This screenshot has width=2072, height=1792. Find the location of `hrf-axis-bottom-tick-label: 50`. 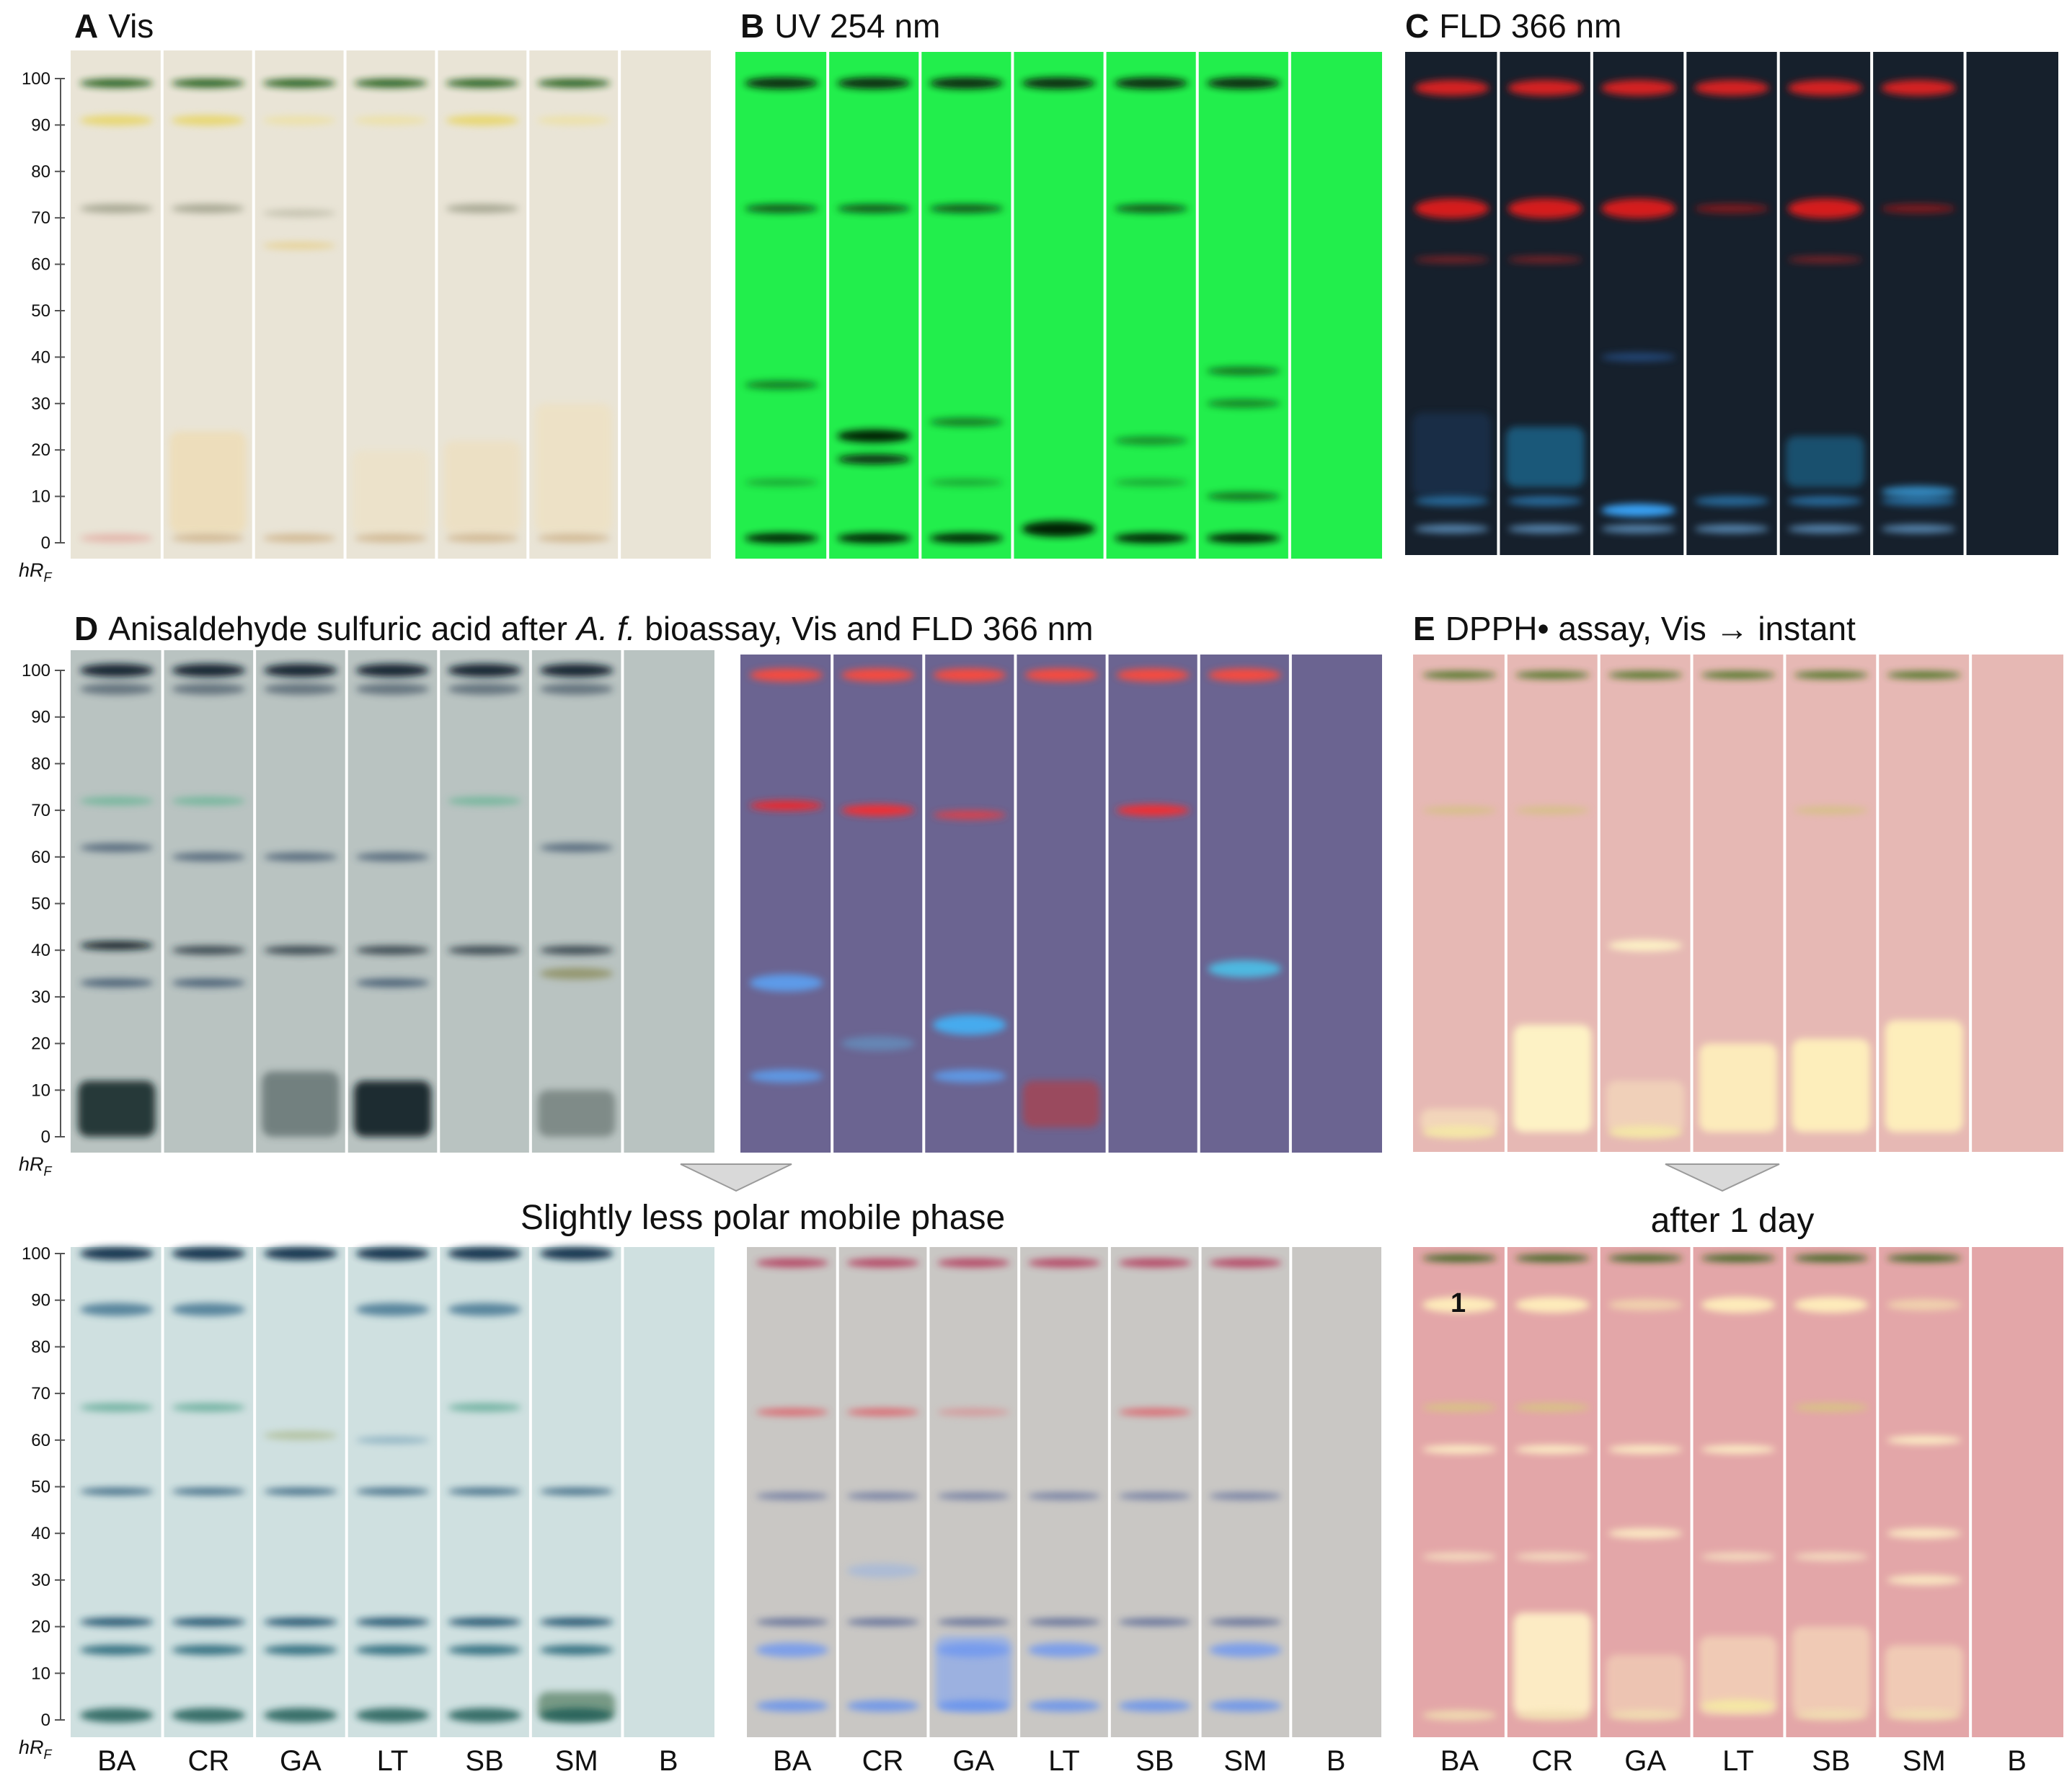

hrf-axis-bottom-tick-label: 50 is located at coordinates (40, 1487).